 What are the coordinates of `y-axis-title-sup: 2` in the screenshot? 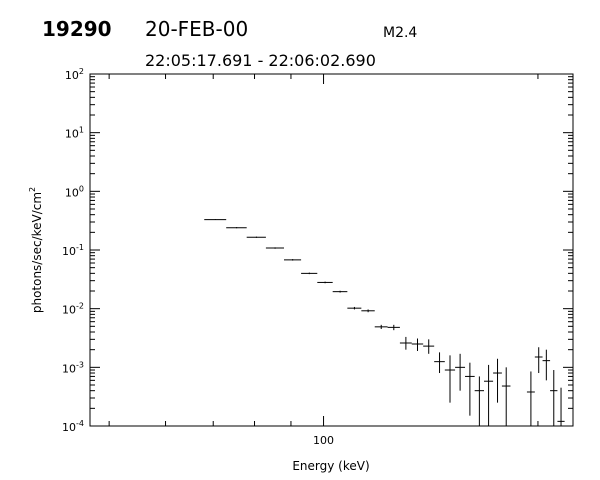 It's located at (32, 189).